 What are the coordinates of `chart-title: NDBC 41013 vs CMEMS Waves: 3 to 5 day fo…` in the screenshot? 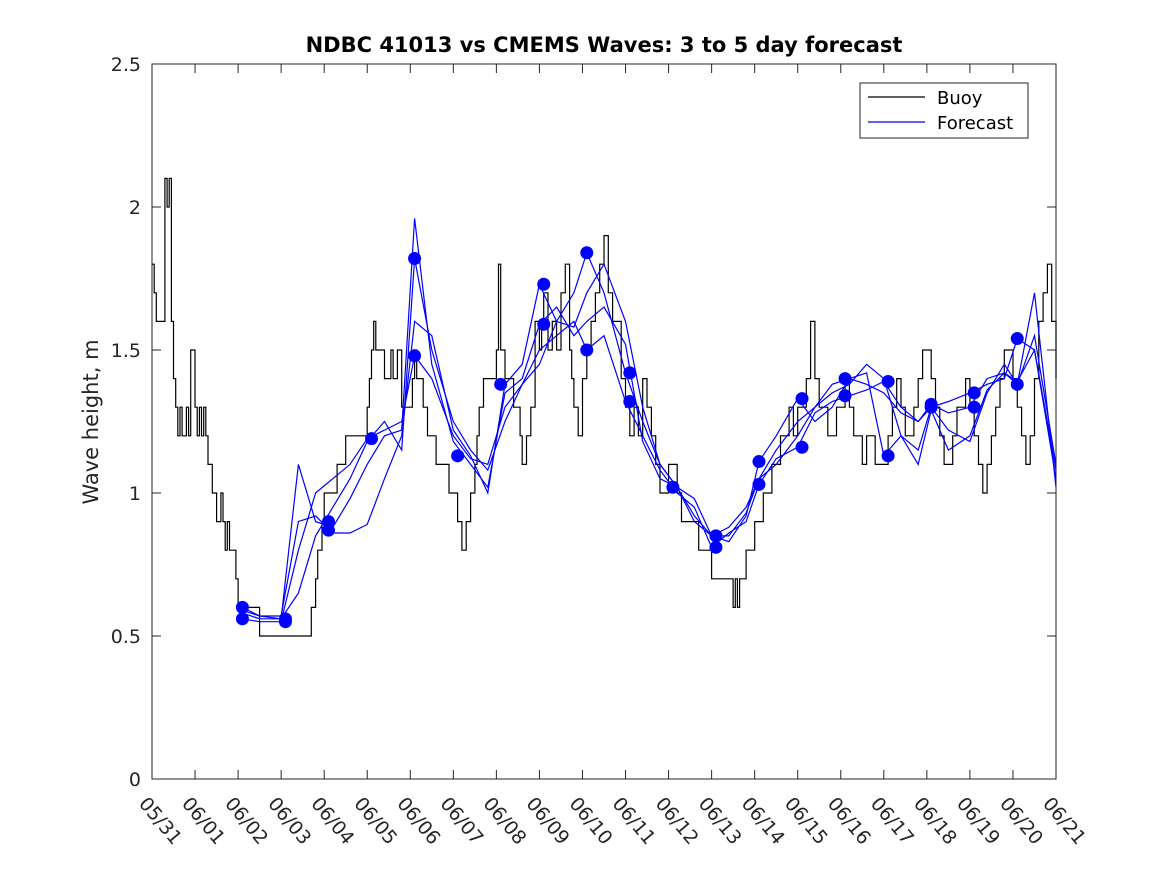 It's located at (604, 45).